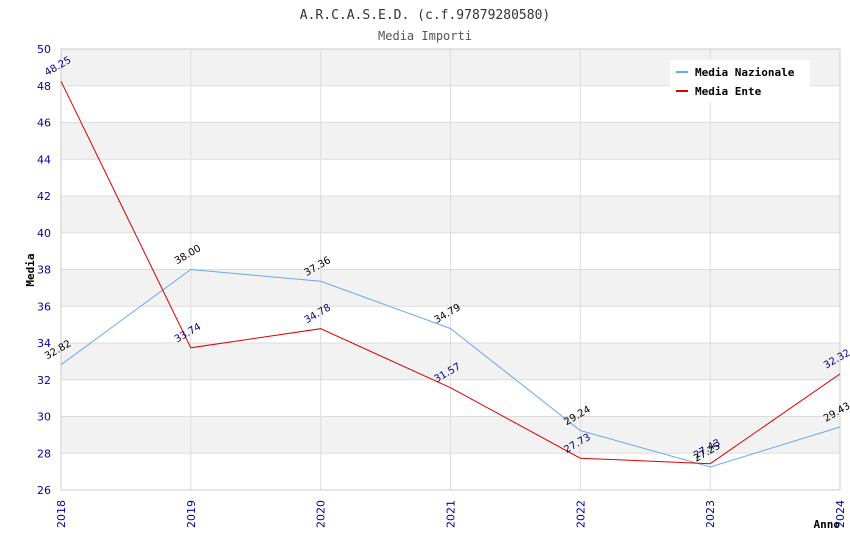 This screenshot has height=550, width=850. What do you see at coordinates (44, 233) in the screenshot?
I see `y-tick-label: 40` at bounding box center [44, 233].